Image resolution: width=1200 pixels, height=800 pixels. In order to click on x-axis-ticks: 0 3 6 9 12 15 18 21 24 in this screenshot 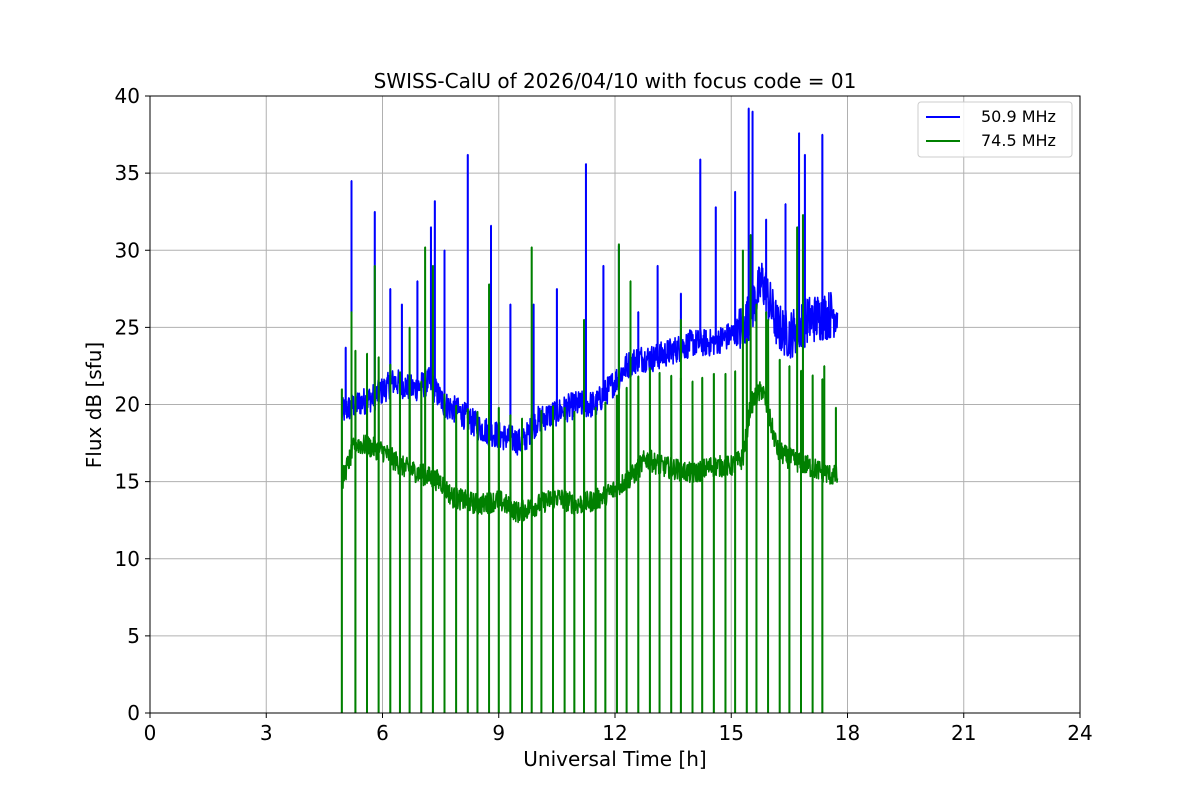, I will do `click(618, 729)`.